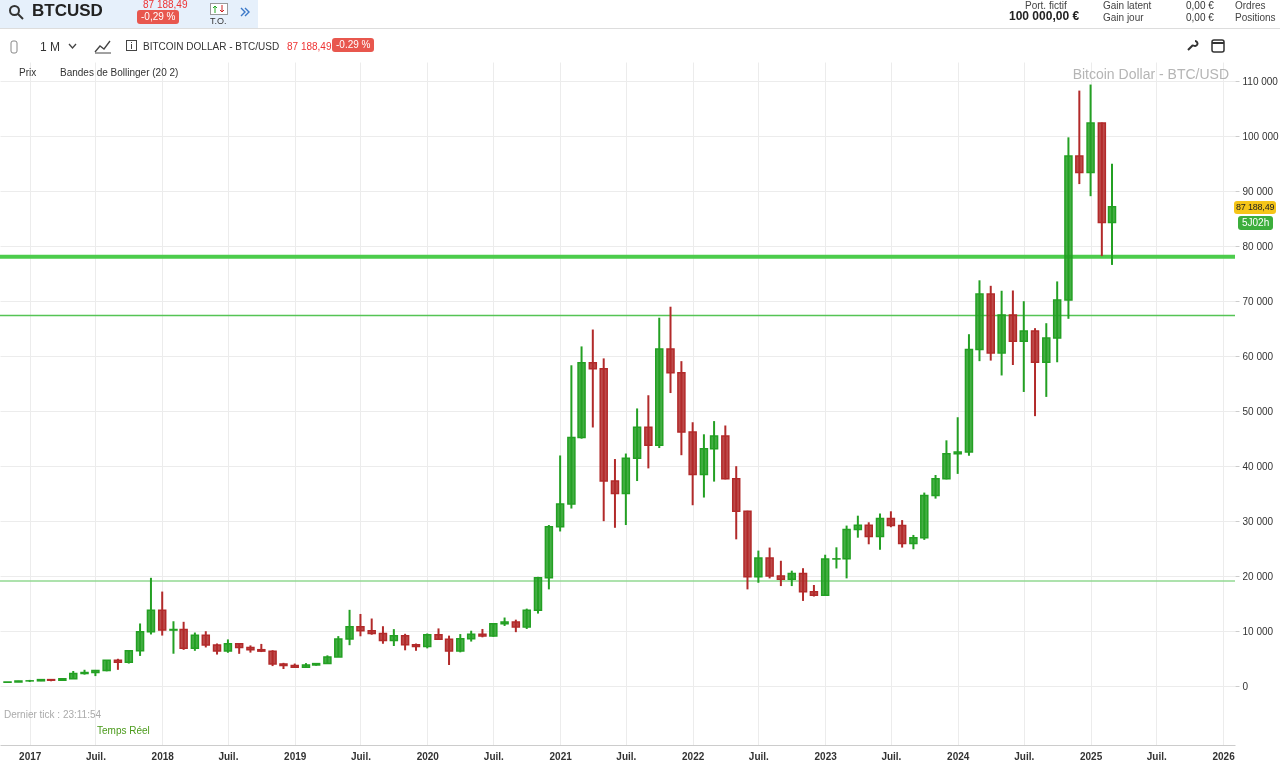 The height and width of the screenshot is (762, 1280). What do you see at coordinates (1044, 16) in the screenshot?
I see `text: 100 000,00 €` at bounding box center [1044, 16].